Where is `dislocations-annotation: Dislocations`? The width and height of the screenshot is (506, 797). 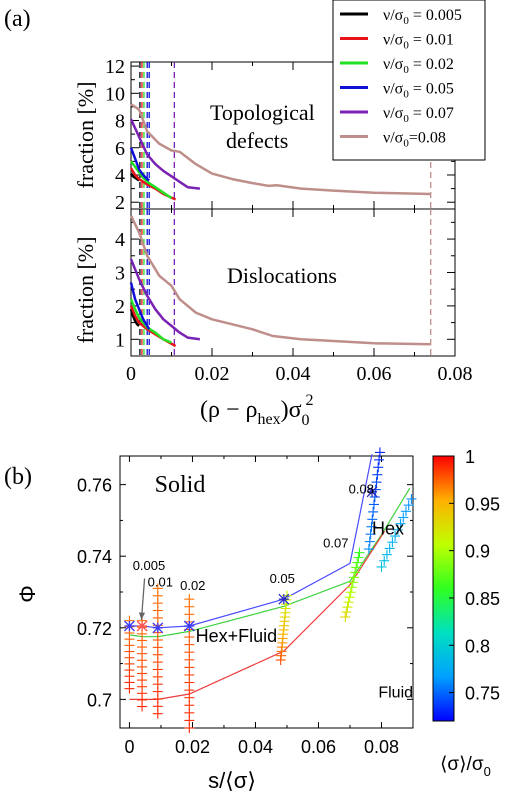
dislocations-annotation: Dislocations is located at coordinates (282, 275).